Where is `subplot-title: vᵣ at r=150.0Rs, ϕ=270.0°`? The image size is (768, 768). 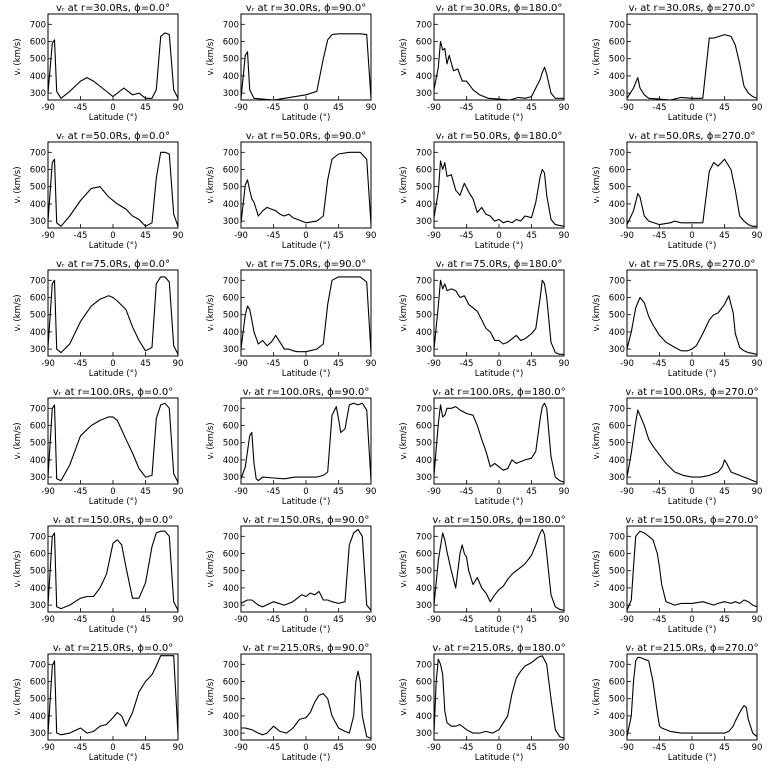
subplot-title: vᵣ at r=150.0Rs, ϕ=270.0° is located at coordinates (691, 520).